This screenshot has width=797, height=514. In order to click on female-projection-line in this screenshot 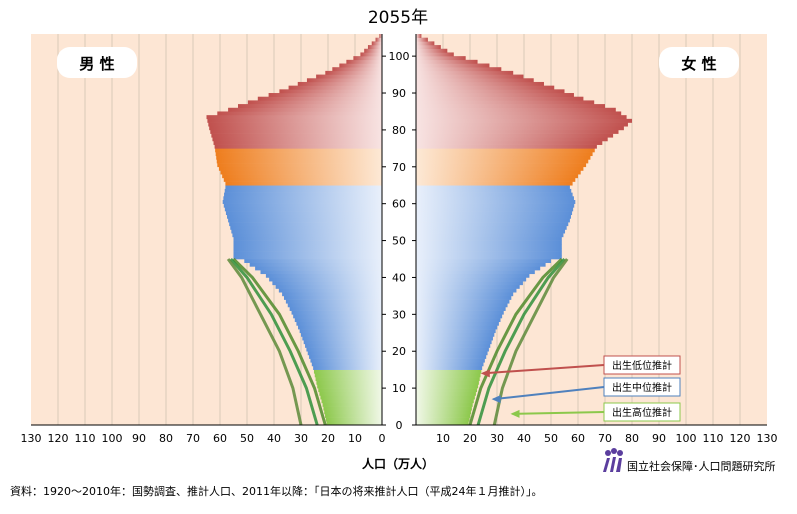, I will do `click(521, 342)`.